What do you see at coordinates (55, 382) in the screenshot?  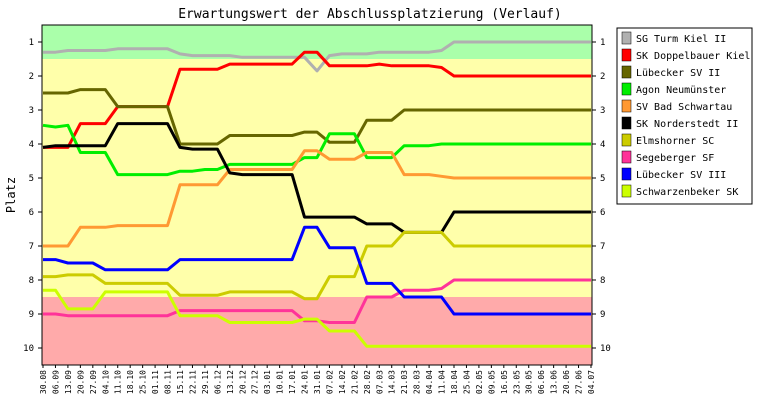 I see `x-tick-label: 06.09` at bounding box center [55, 382].